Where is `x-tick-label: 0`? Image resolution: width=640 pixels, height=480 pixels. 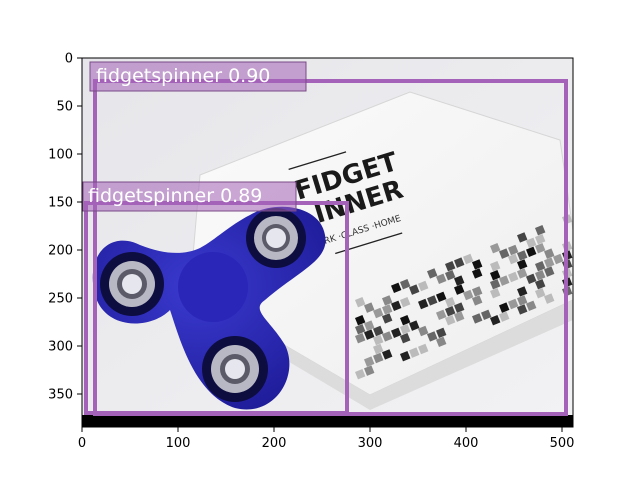 x-tick-label: 0 is located at coordinates (82, 443).